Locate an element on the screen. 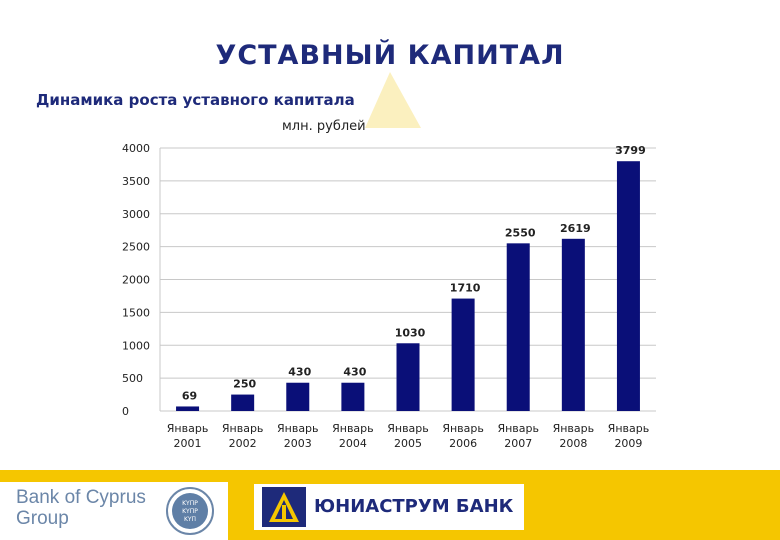  page-title: УСТАВНЫЙ КАПИТАЛ is located at coordinates (390, 55).